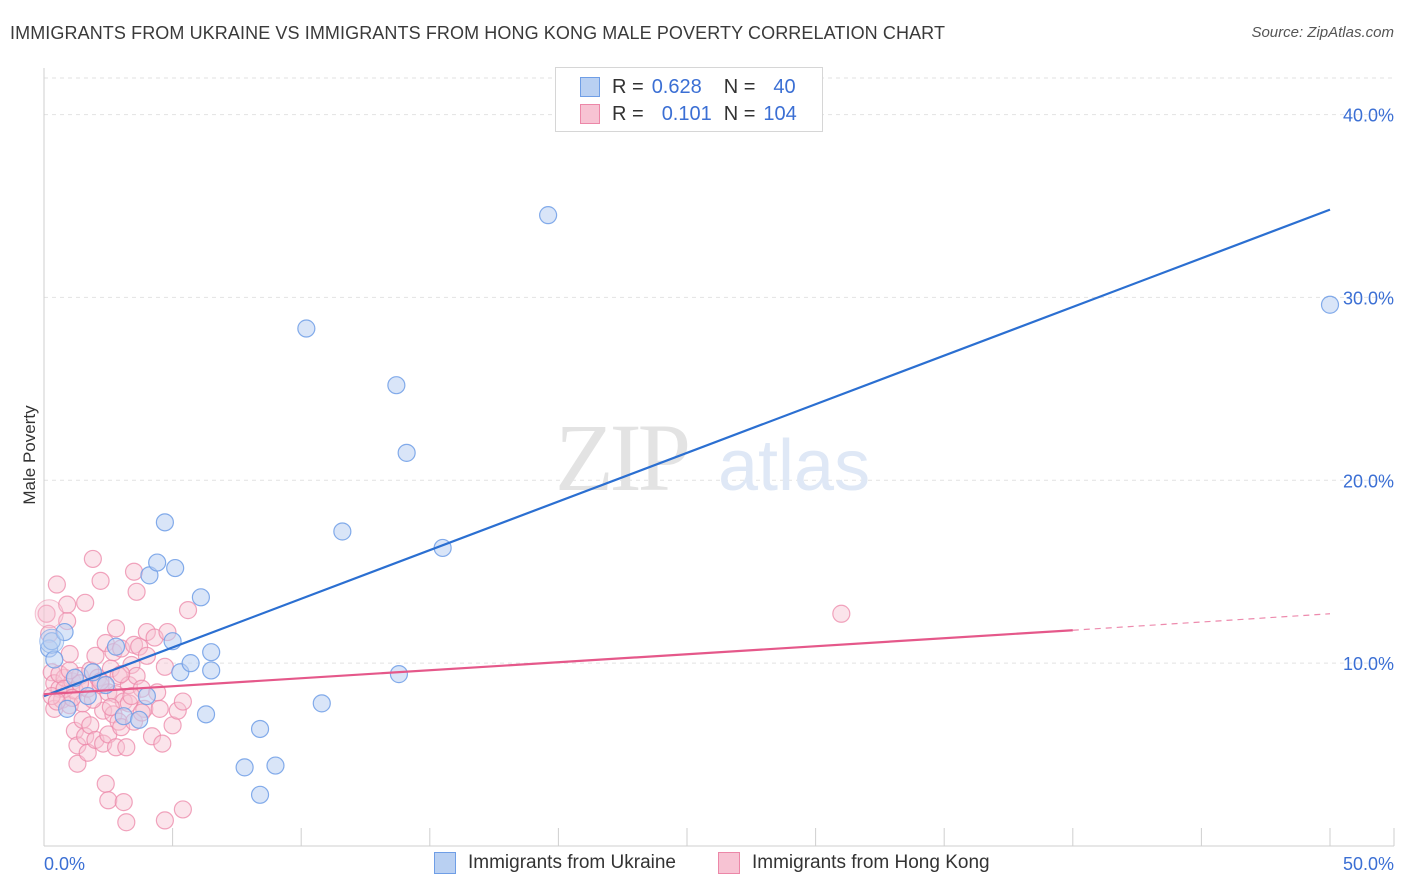 This screenshot has width=1406, height=892. What do you see at coordinates (676, 86) in the screenshot?
I see `ukraine-r-value: 0.628` at bounding box center [676, 86].